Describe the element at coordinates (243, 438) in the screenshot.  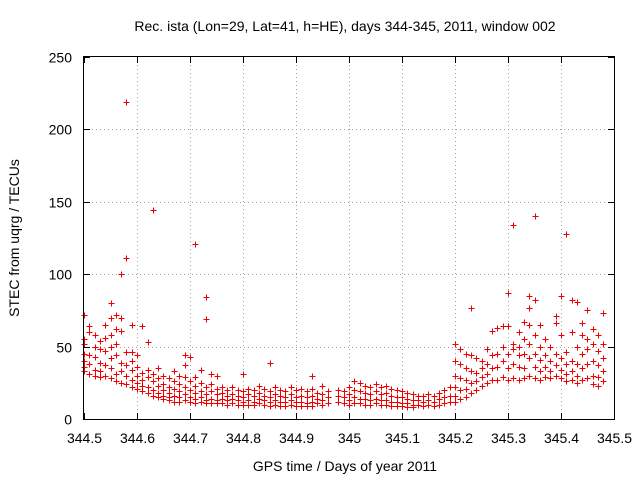
I see `x-tick-label: 344.8` at that location.